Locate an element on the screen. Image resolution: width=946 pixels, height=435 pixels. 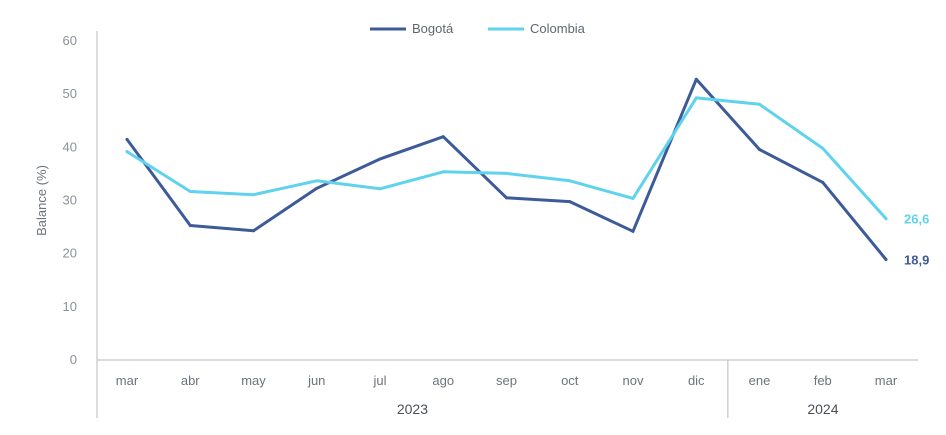
x-tick-label: nov is located at coordinates (633, 380).